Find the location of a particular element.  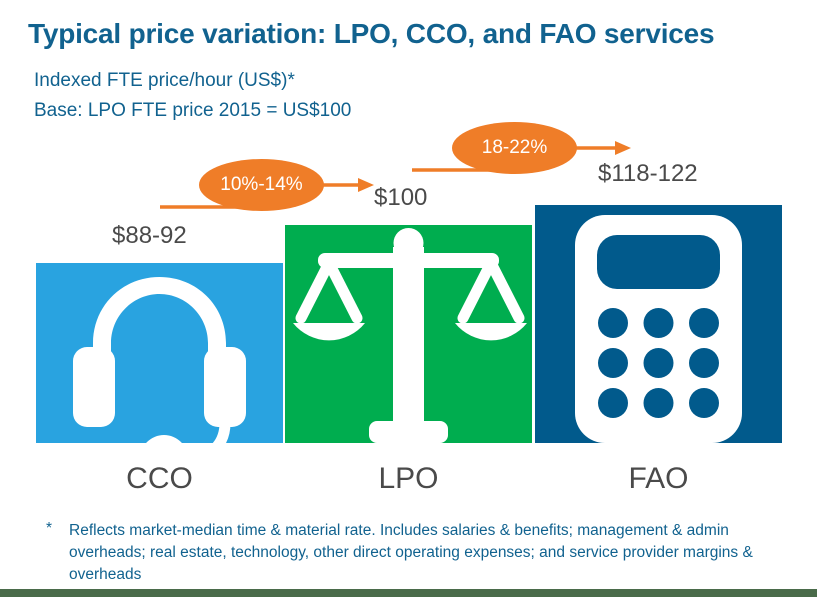

price-label-fao: $118-122 is located at coordinates (648, 173).